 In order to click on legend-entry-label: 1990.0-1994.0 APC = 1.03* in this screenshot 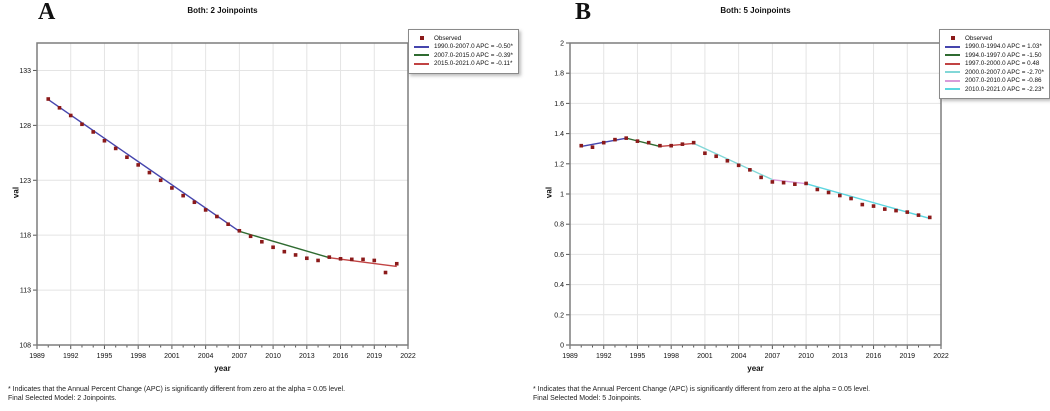, I will do `click(1003, 46)`.